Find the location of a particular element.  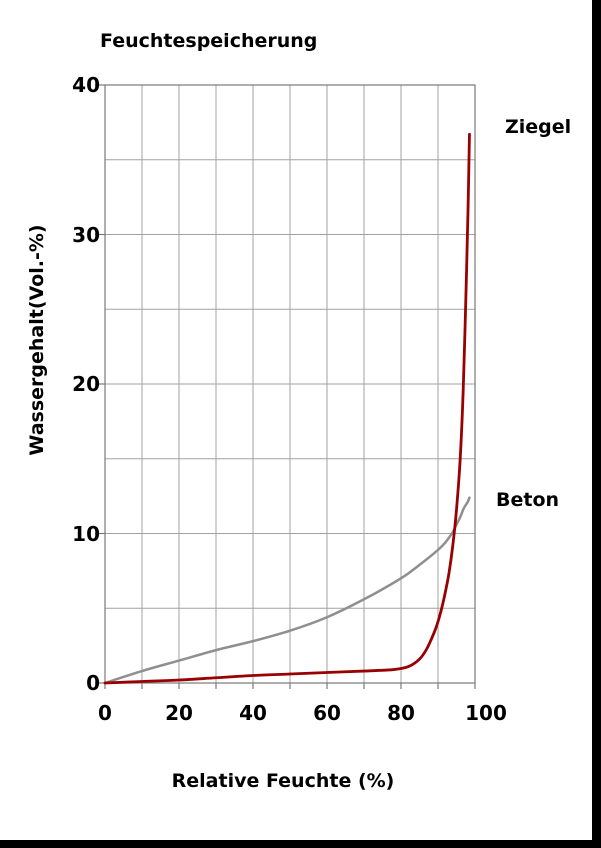

y-axis-title: Wassergehalt(Vol.-%) is located at coordinates (37, 340).